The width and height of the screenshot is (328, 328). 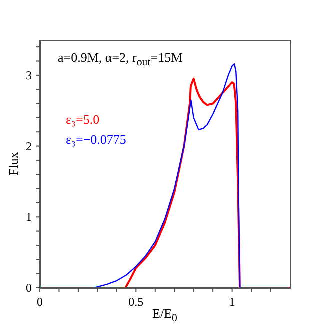 I want to click on y-axis-title: Flux, so click(x=13, y=164).